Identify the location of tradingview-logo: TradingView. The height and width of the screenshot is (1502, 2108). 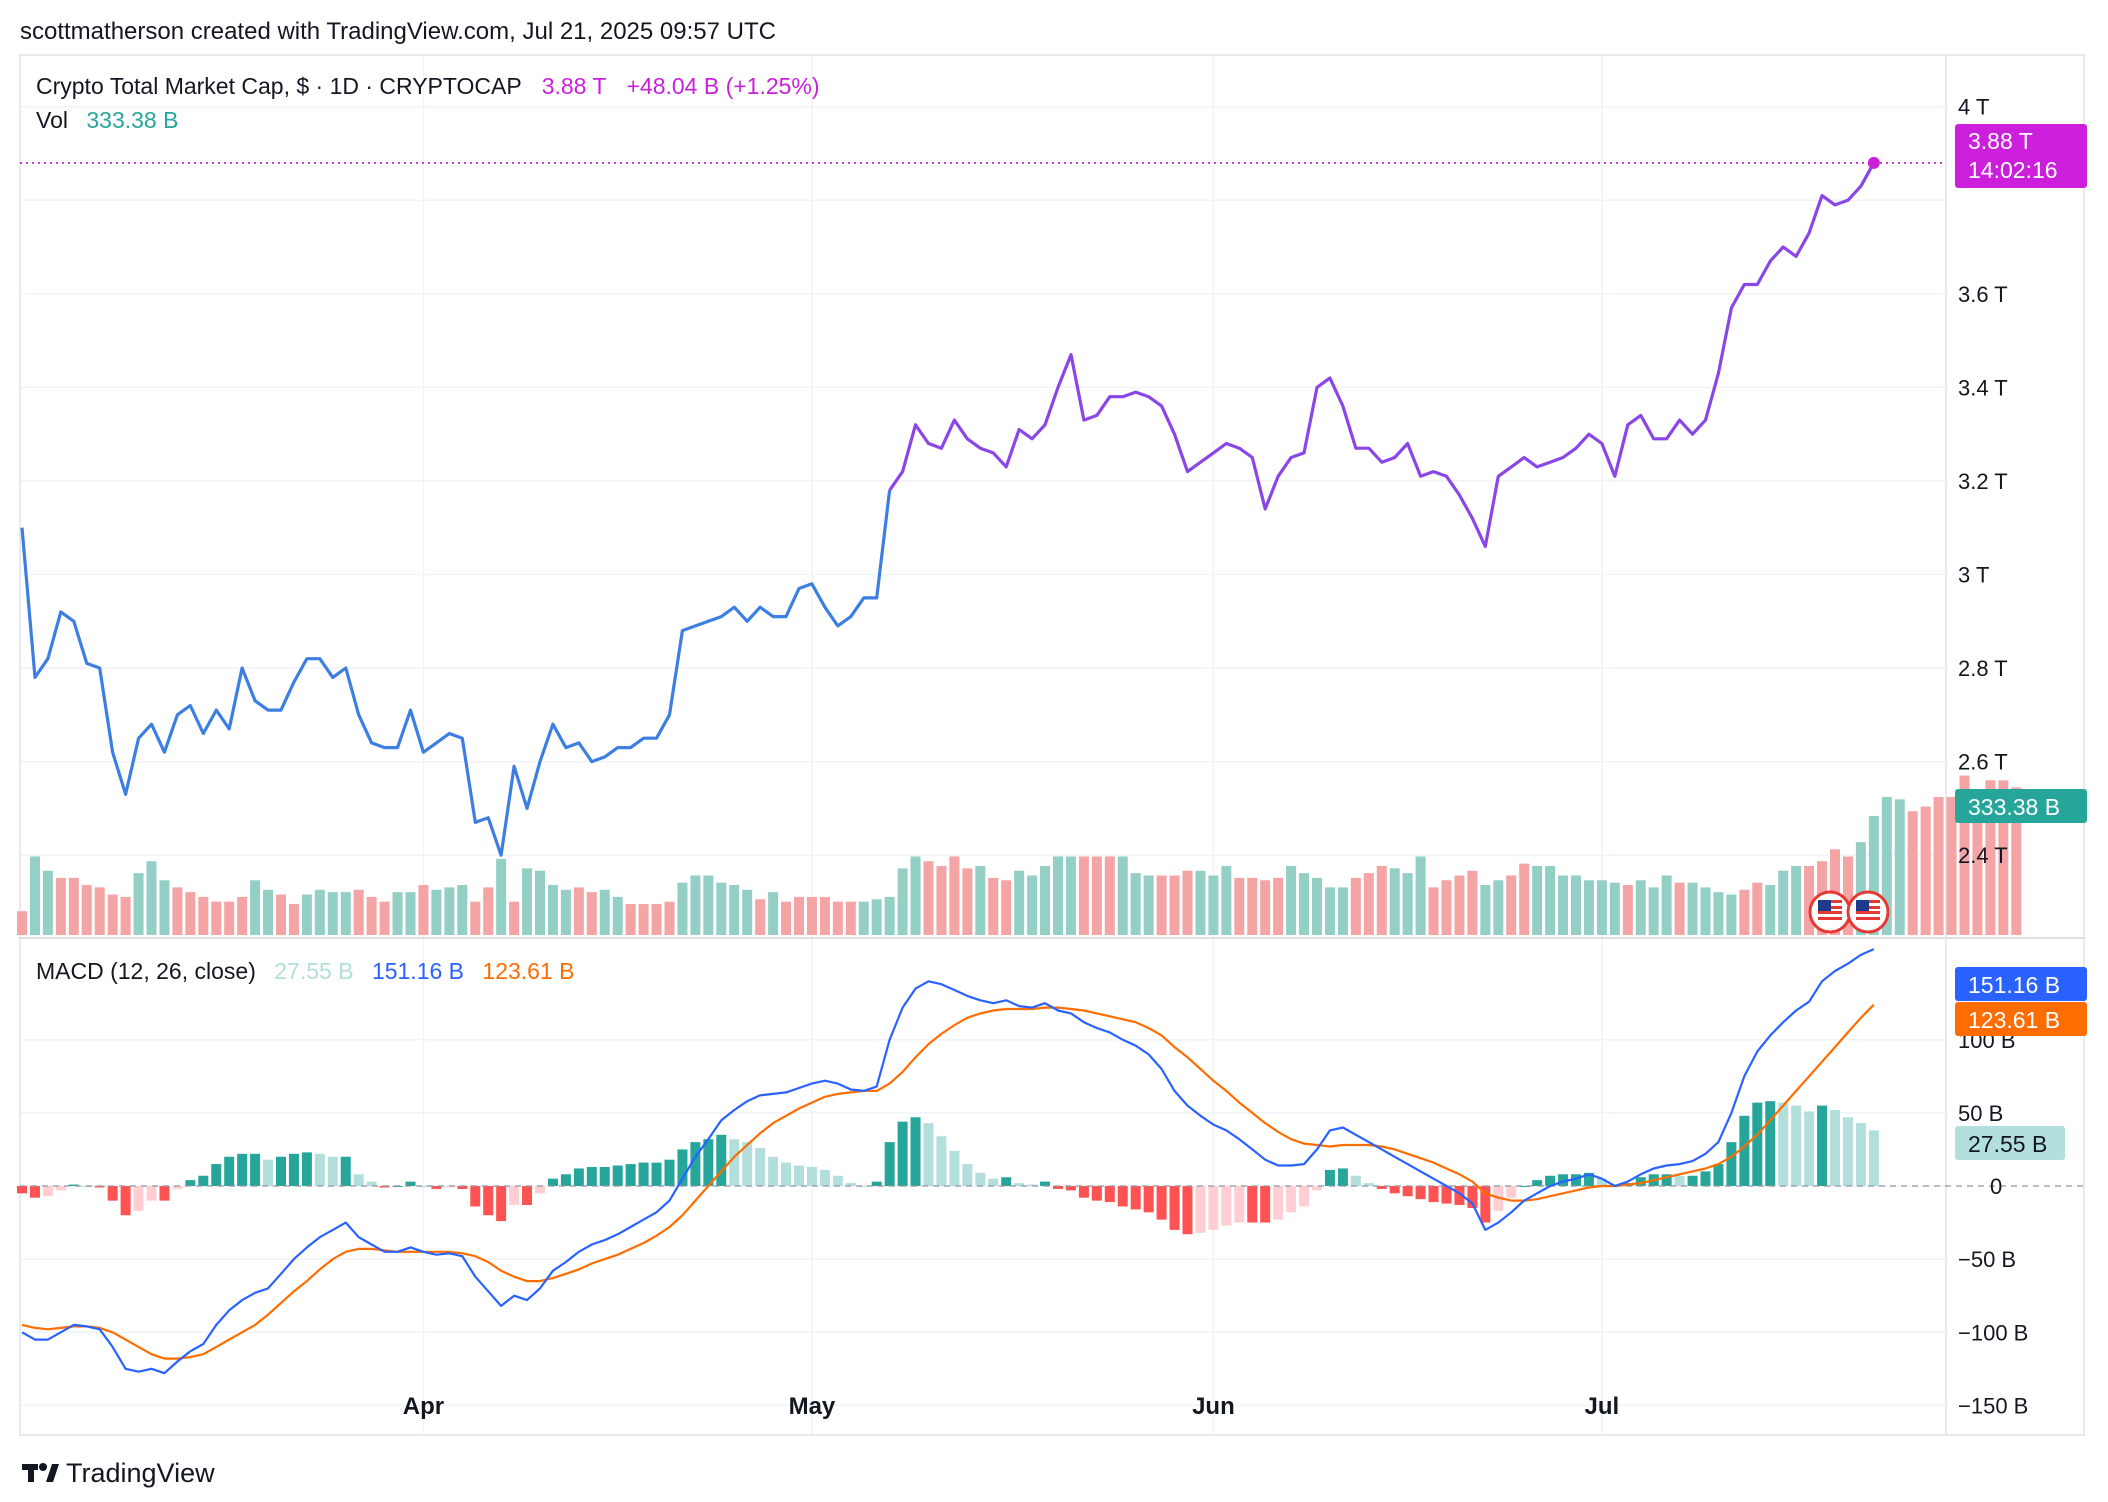
(118, 1473).